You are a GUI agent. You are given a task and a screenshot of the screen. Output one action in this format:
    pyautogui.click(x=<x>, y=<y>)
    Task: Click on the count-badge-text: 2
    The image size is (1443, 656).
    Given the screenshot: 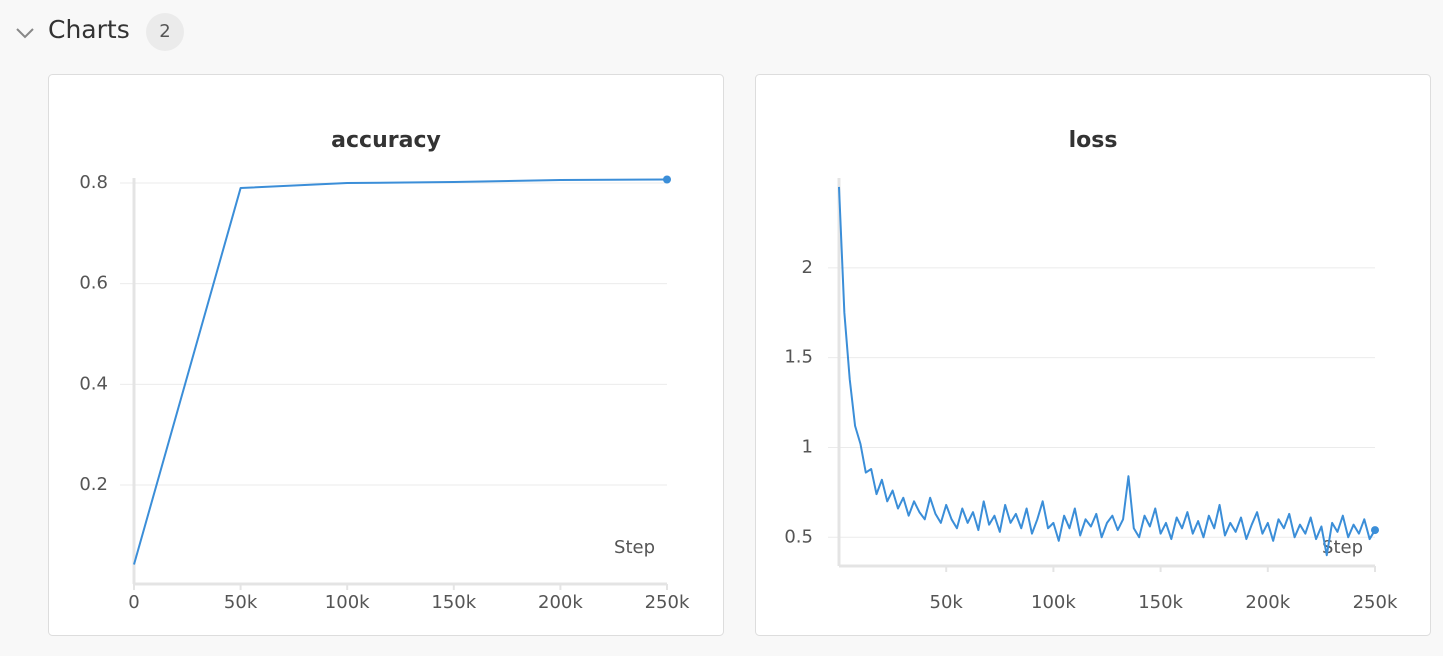 What is the action you would take?
    pyautogui.click(x=164, y=31)
    